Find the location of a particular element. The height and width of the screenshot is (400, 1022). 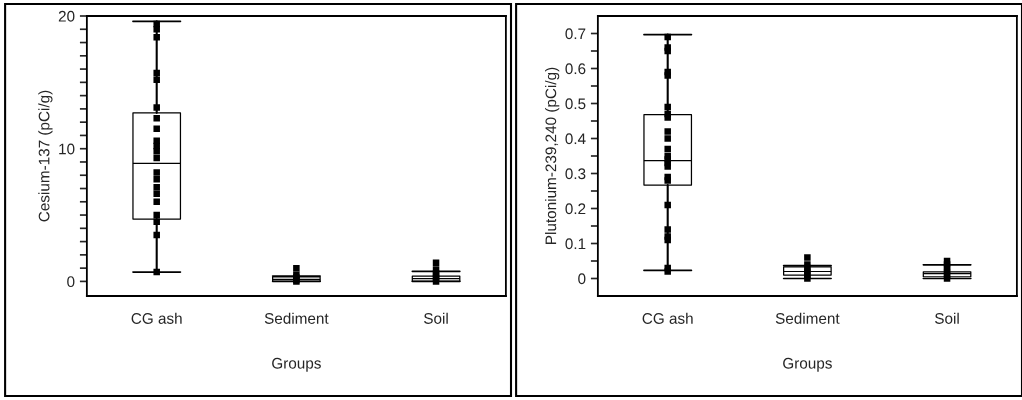

y-tick-label: 0.2 is located at coordinates (575, 209).